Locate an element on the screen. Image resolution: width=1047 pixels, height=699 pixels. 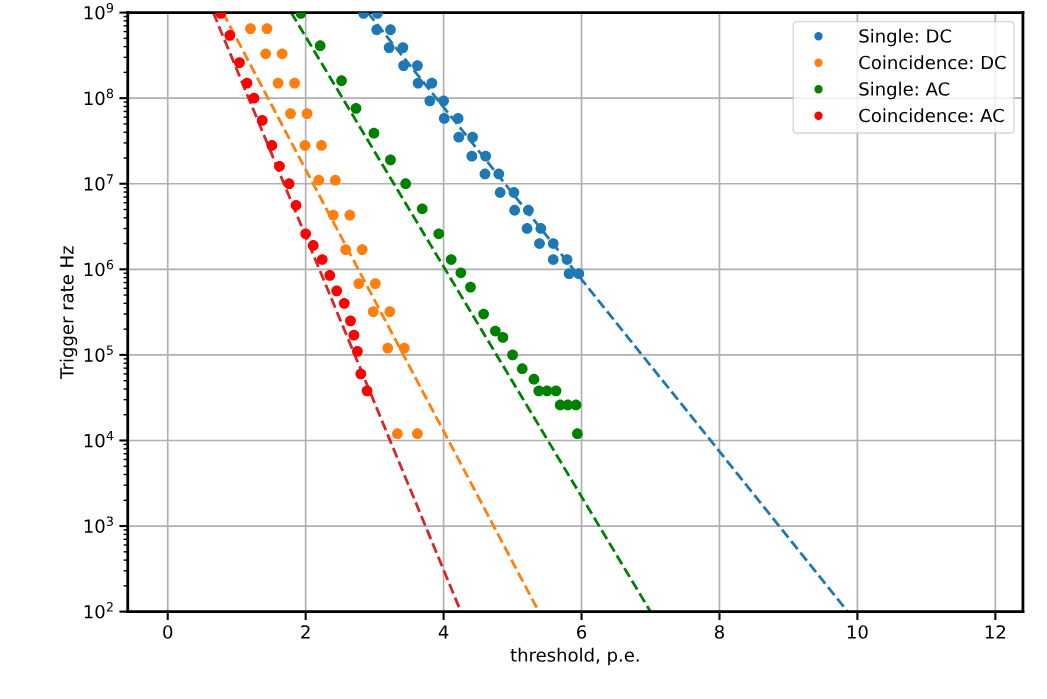
legend-label: Single: DC is located at coordinates (905, 37).